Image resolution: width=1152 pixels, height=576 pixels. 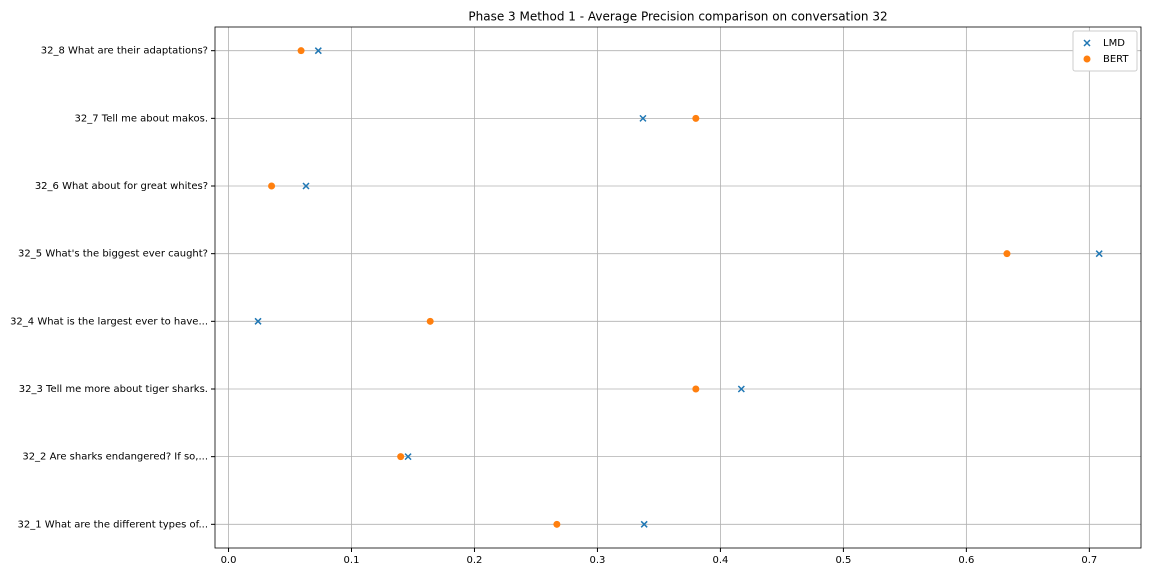 I want to click on y-tick-label: 32_7 Tell me about makos., so click(x=141, y=118).